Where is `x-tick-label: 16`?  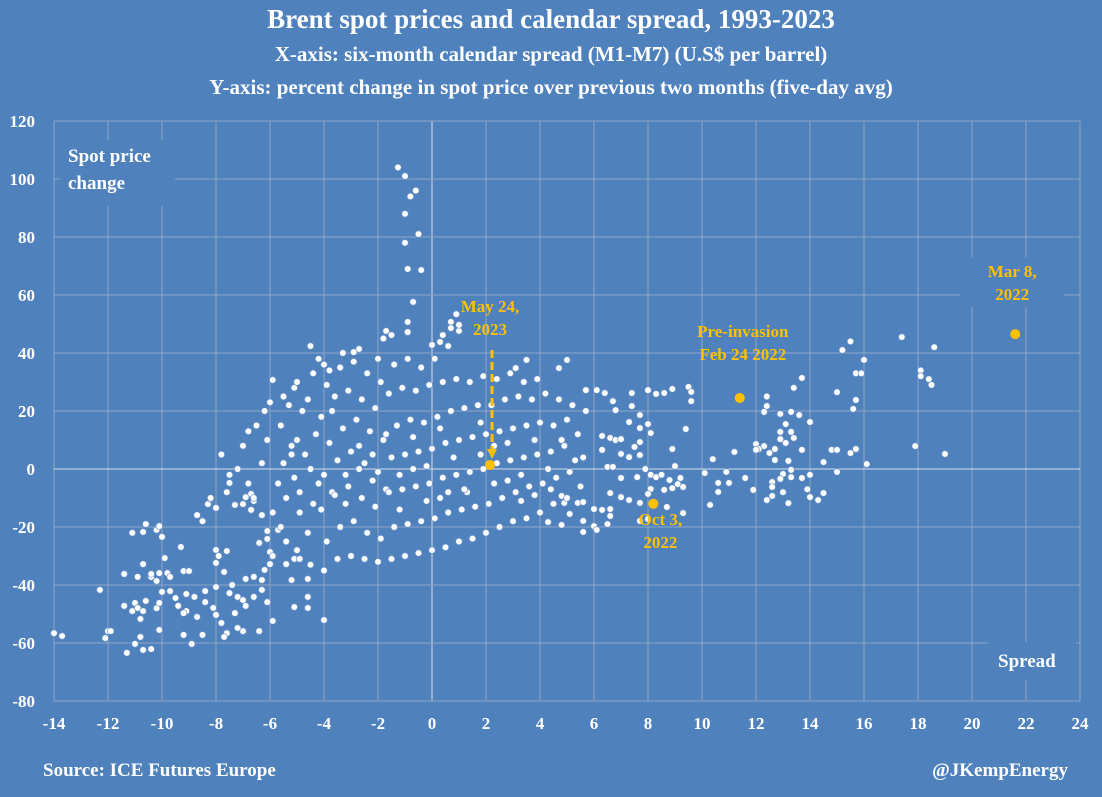
x-tick-label: 16 is located at coordinates (864, 723).